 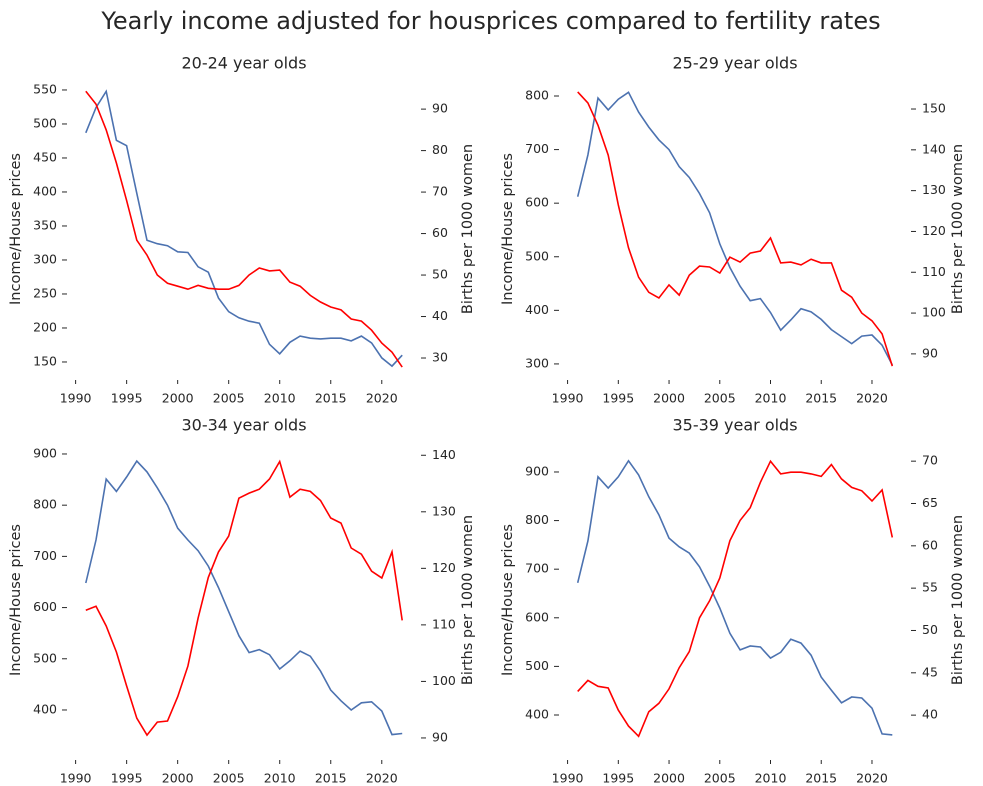 I want to click on y-tick-label: 350, so click(x=45, y=224).